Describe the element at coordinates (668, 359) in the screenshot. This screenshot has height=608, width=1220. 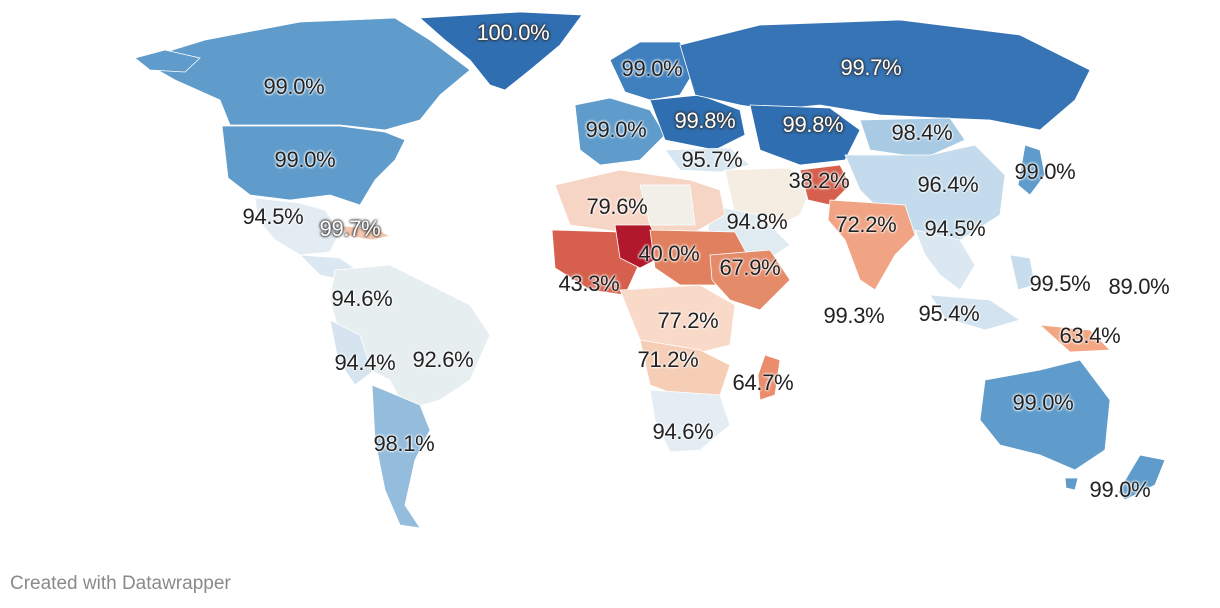
I see `value-label-angola: 71.2%` at that location.